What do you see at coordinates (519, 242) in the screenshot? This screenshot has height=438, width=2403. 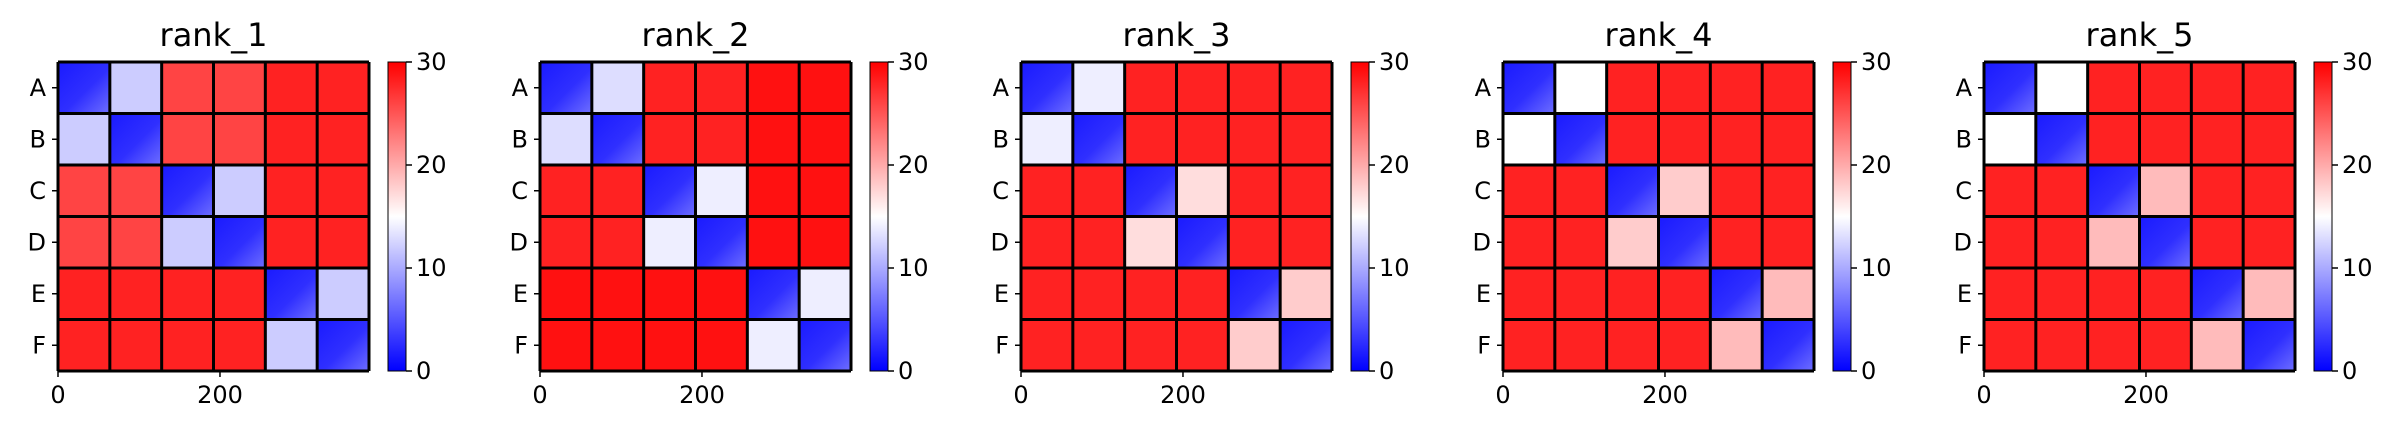 I see `y-tick-label: D` at bounding box center [519, 242].